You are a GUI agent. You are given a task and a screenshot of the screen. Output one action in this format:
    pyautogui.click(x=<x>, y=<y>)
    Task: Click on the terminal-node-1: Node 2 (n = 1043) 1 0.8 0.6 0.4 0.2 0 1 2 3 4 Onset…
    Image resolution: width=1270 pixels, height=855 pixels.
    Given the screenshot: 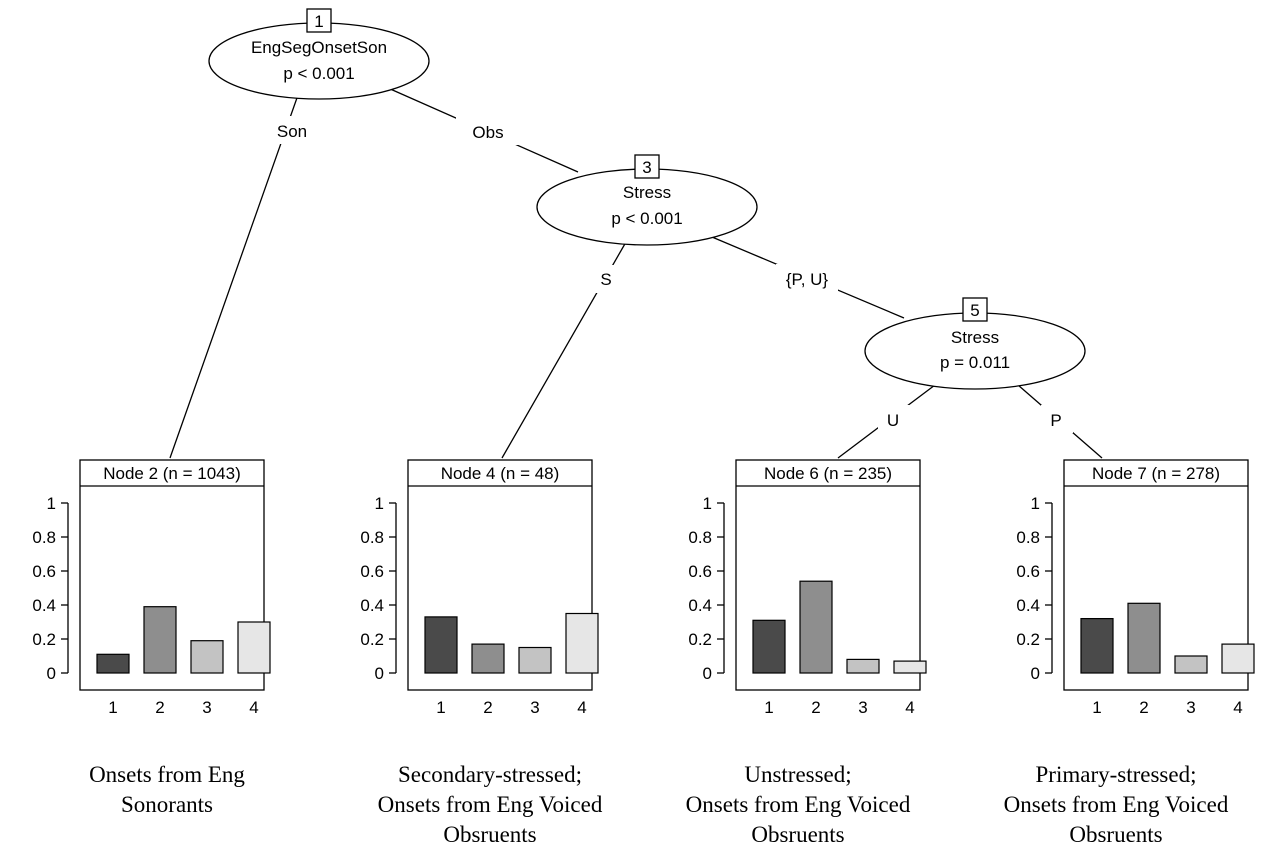 What is the action you would take?
    pyautogui.click(x=151, y=638)
    